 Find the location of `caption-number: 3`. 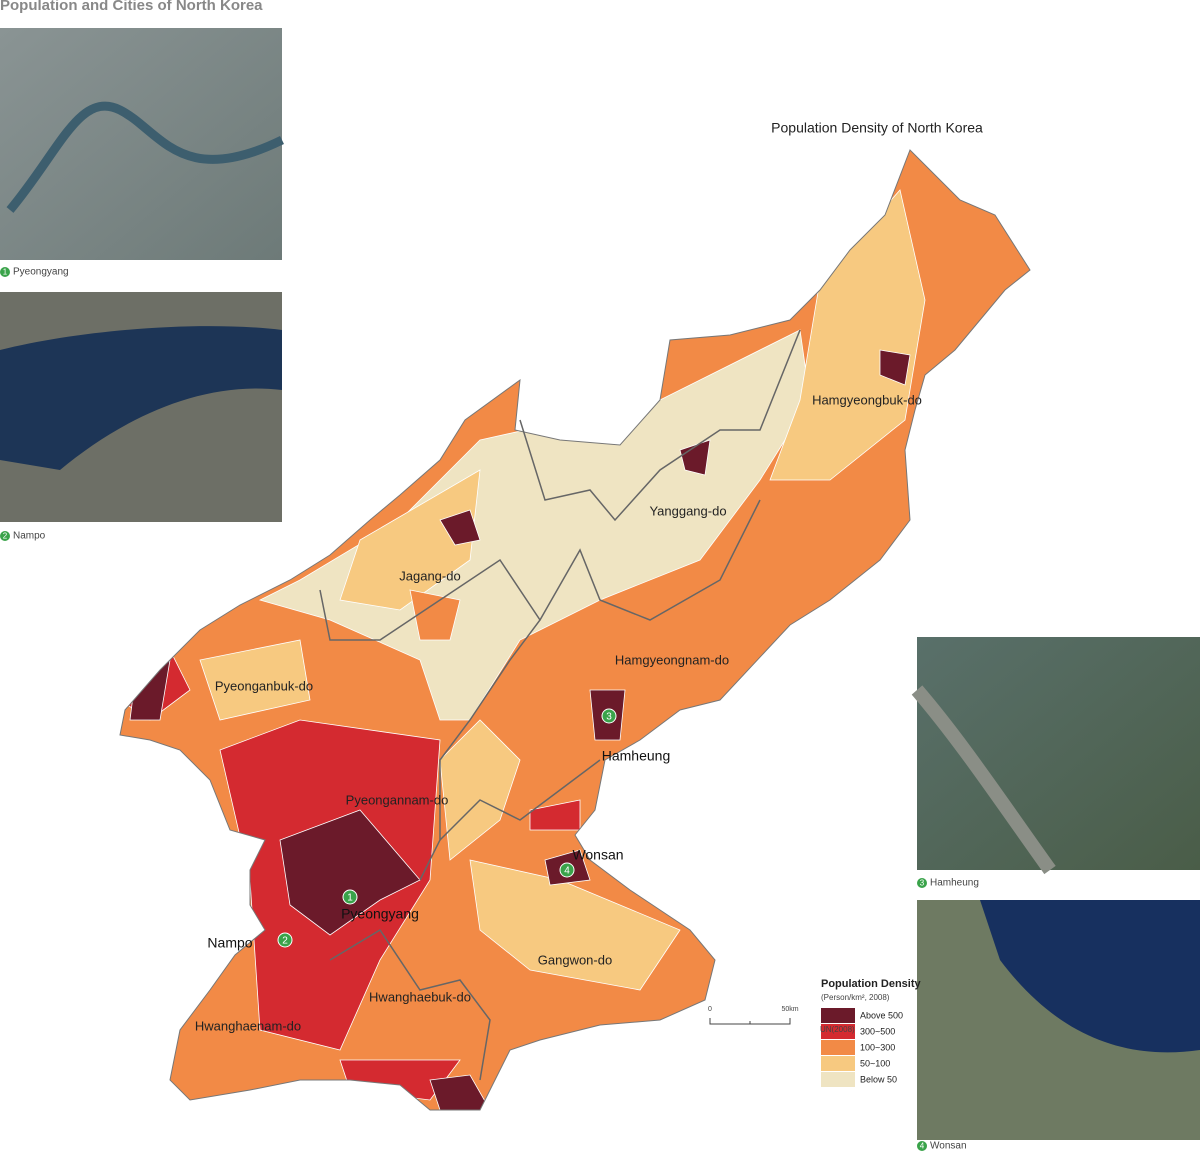

caption-number: 3 is located at coordinates (922, 883).